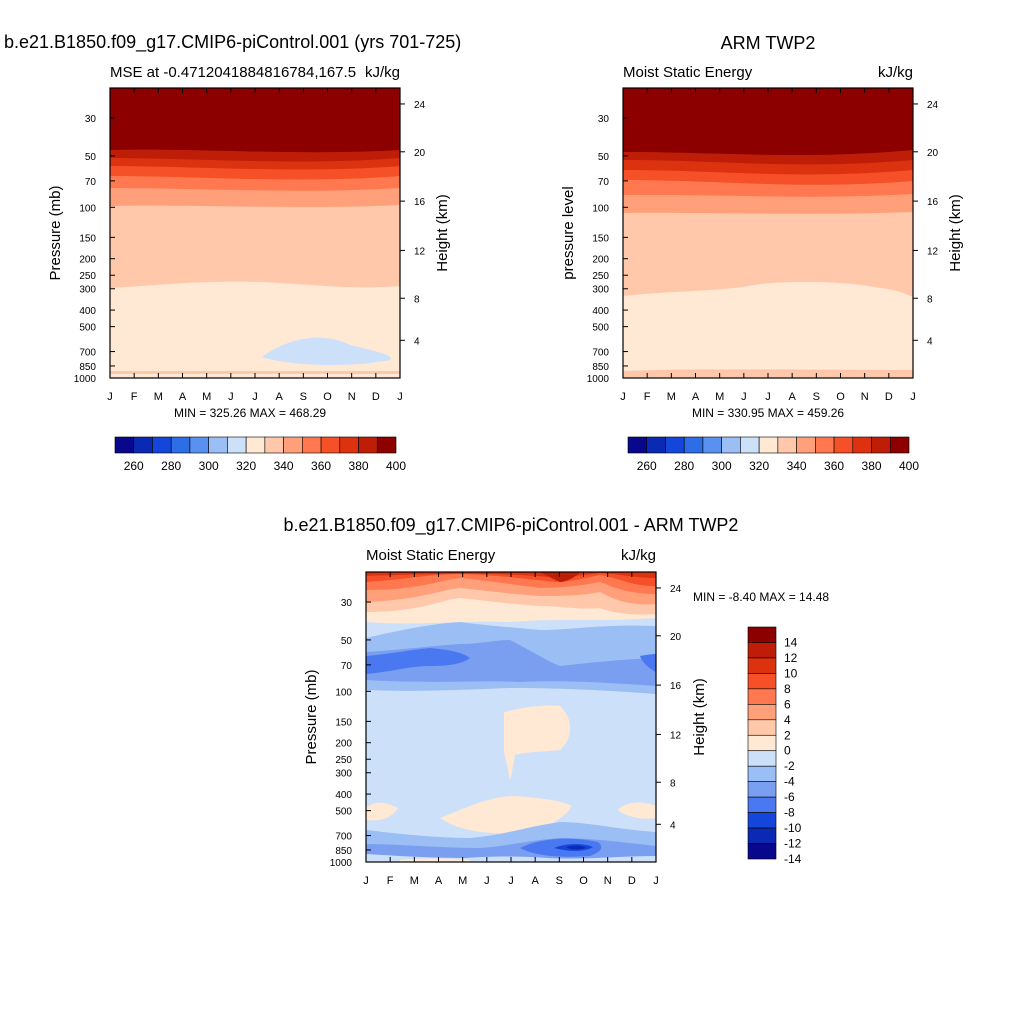  I want to click on panel-title: ARM TWP2, so click(768, 43).